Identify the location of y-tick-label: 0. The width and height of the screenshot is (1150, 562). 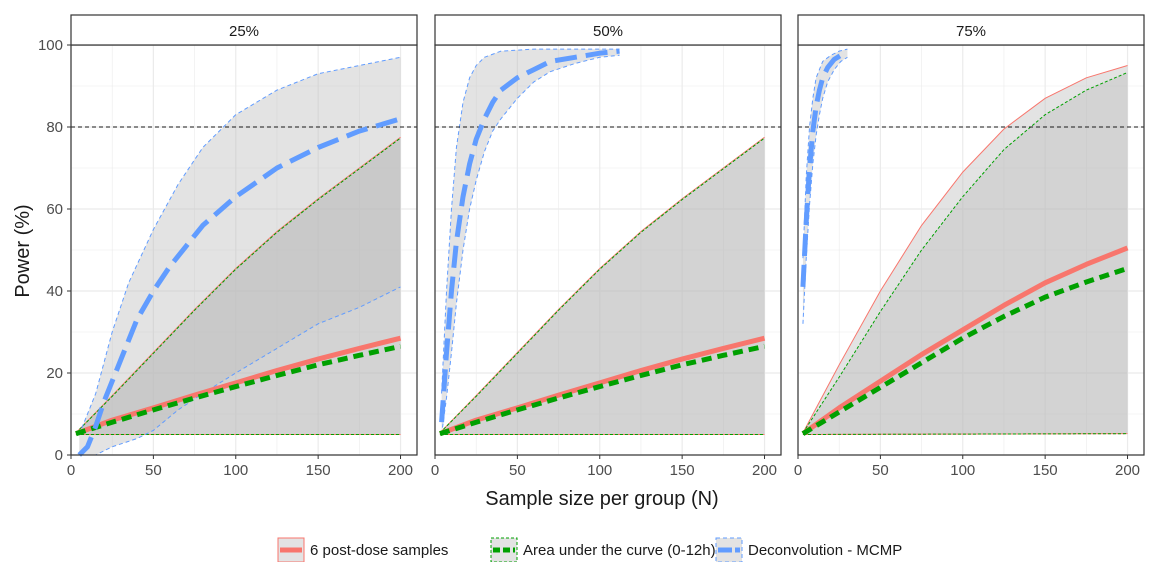
(59, 455).